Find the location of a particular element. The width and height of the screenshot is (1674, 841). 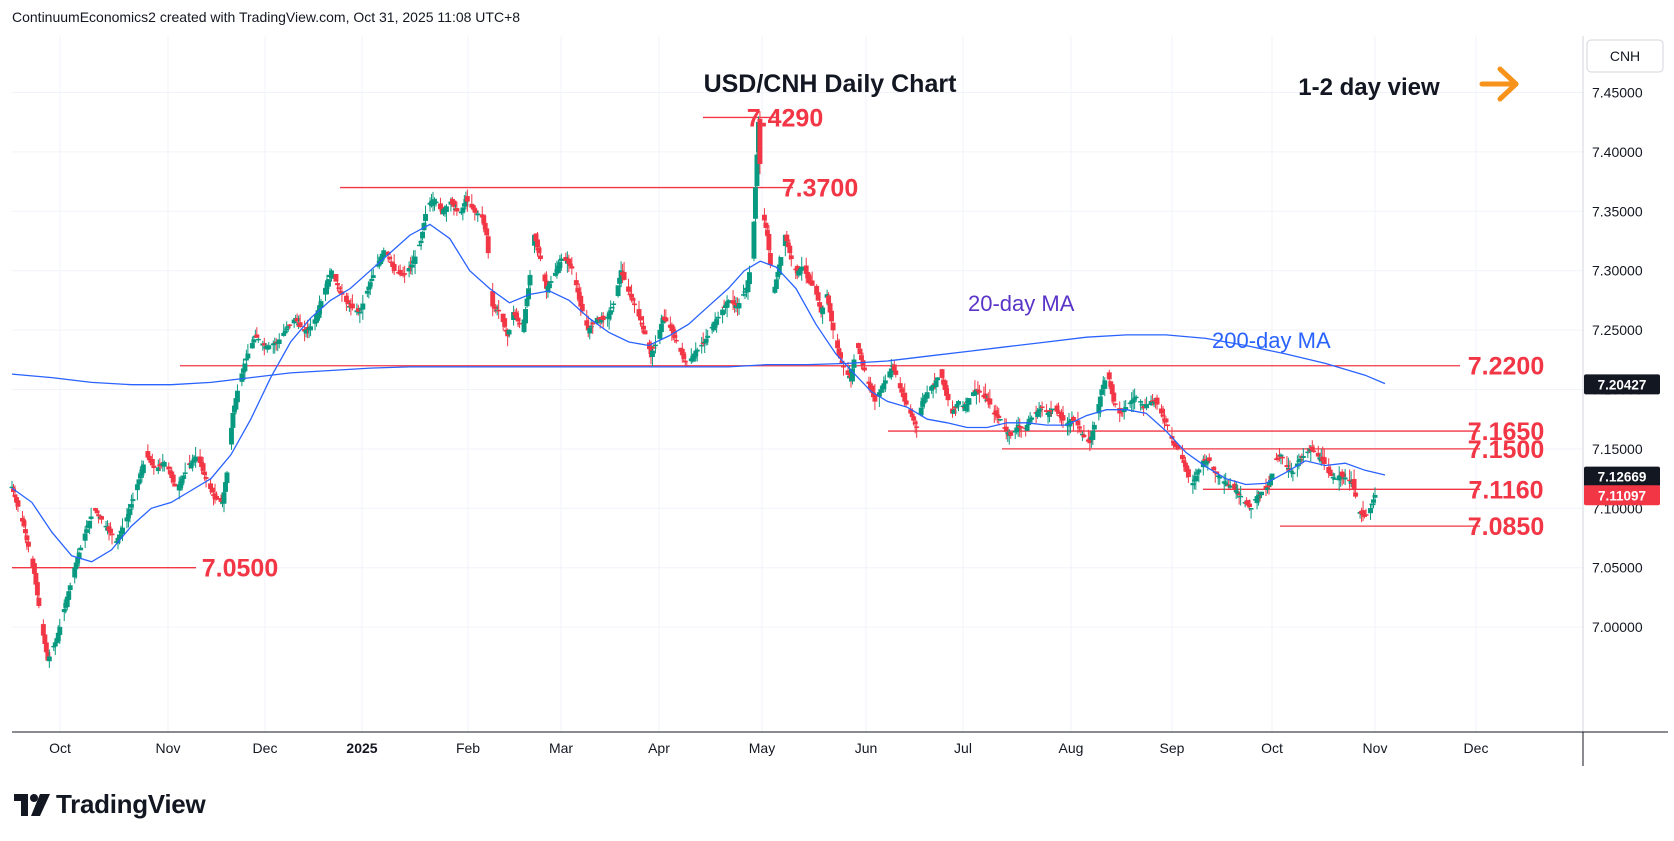

level-label: 7.1160 is located at coordinates (1505, 490).